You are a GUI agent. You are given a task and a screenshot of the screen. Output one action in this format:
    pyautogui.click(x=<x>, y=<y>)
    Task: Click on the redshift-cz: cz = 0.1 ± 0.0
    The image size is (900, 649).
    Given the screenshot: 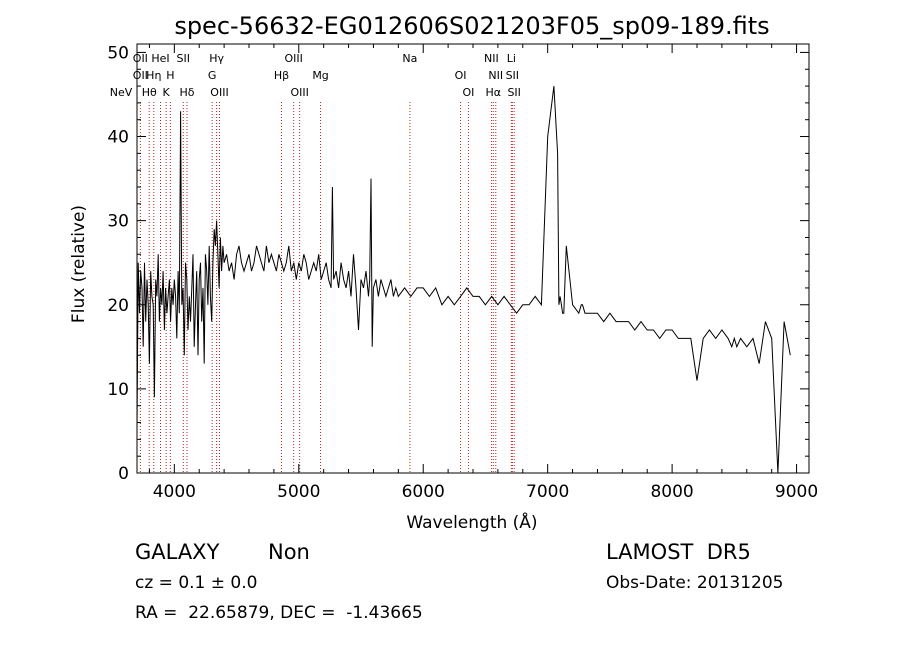 What is the action you would take?
    pyautogui.click(x=196, y=583)
    